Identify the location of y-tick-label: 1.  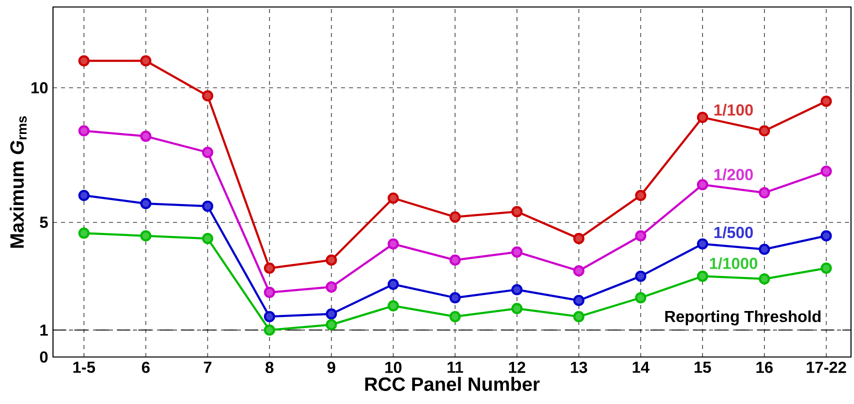
(44, 330).